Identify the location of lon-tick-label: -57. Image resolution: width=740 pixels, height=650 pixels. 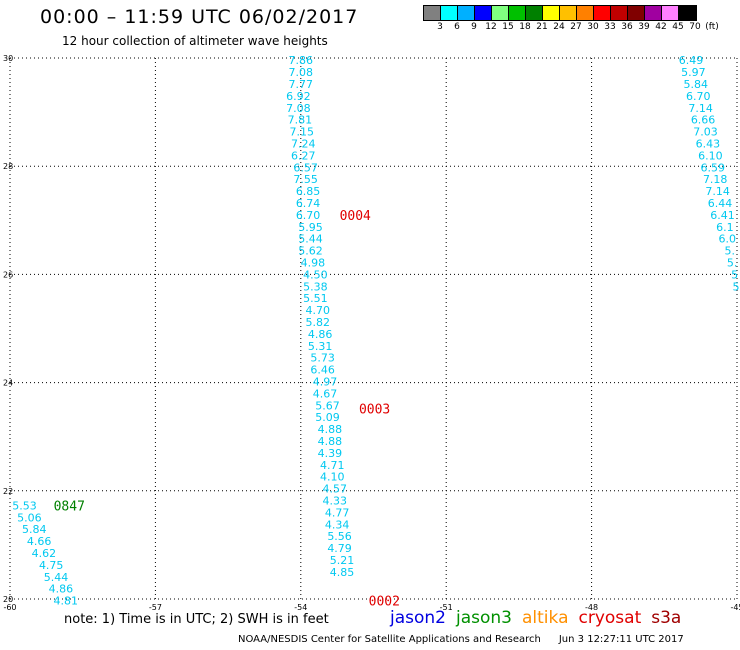
(155, 607).